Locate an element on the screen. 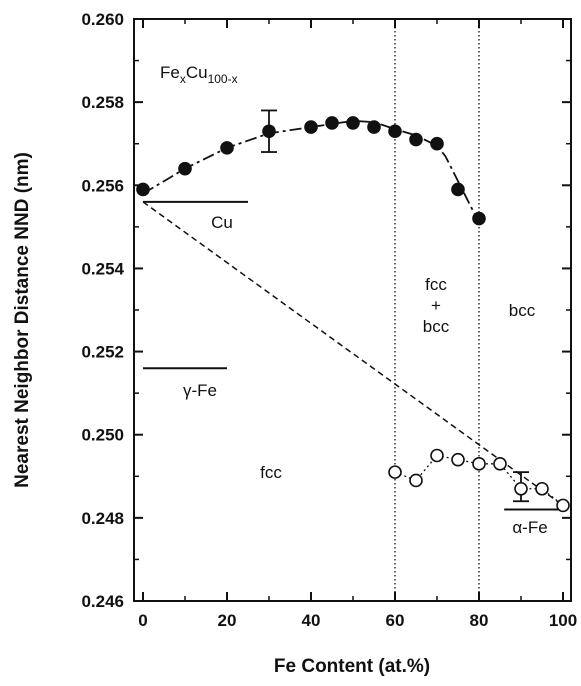  x-tick-label: 0 is located at coordinates (142, 620).